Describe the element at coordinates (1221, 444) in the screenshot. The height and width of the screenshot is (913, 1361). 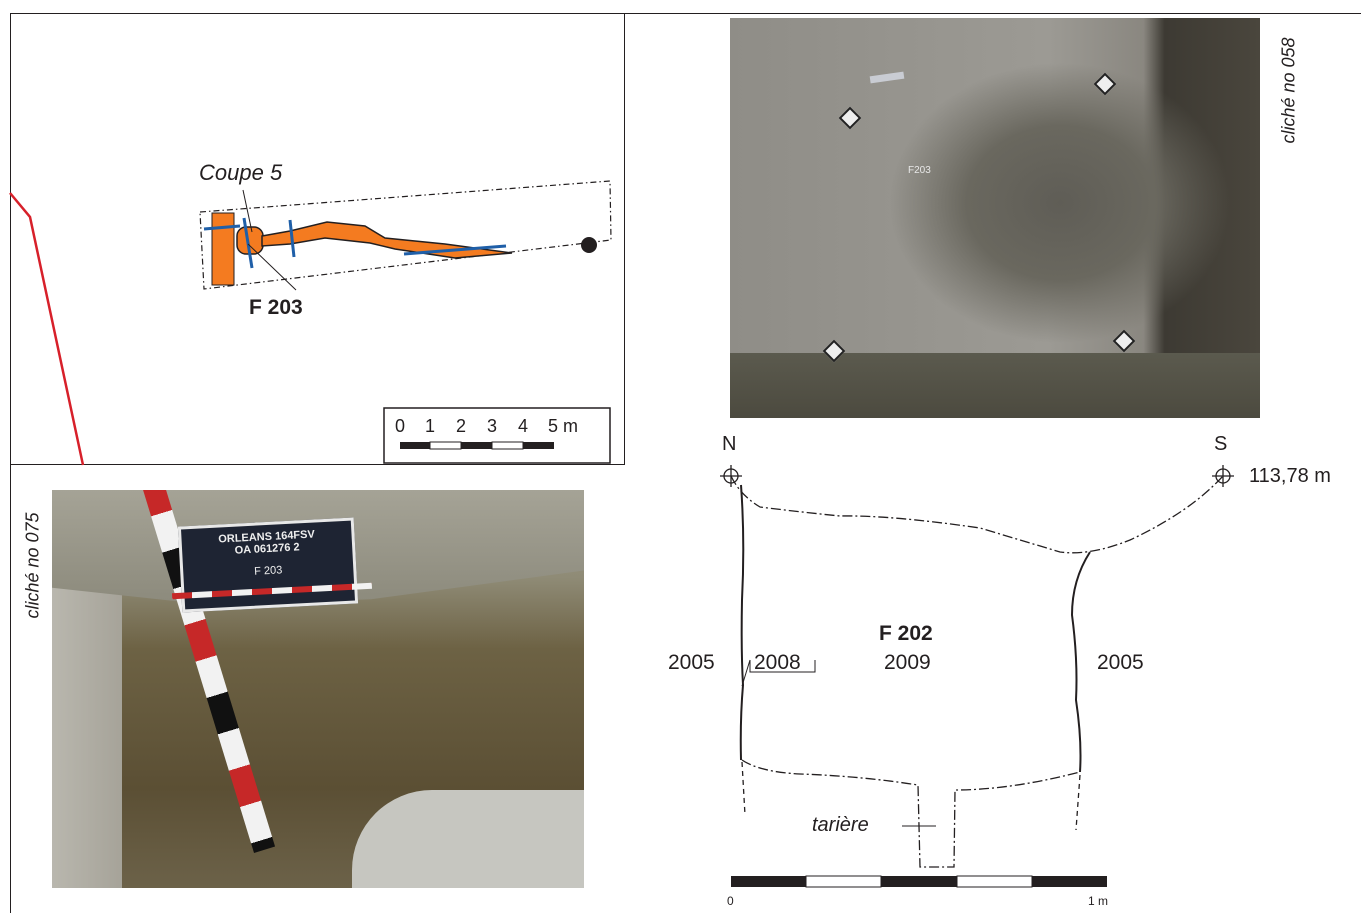
I see `section-south-label: S` at that location.